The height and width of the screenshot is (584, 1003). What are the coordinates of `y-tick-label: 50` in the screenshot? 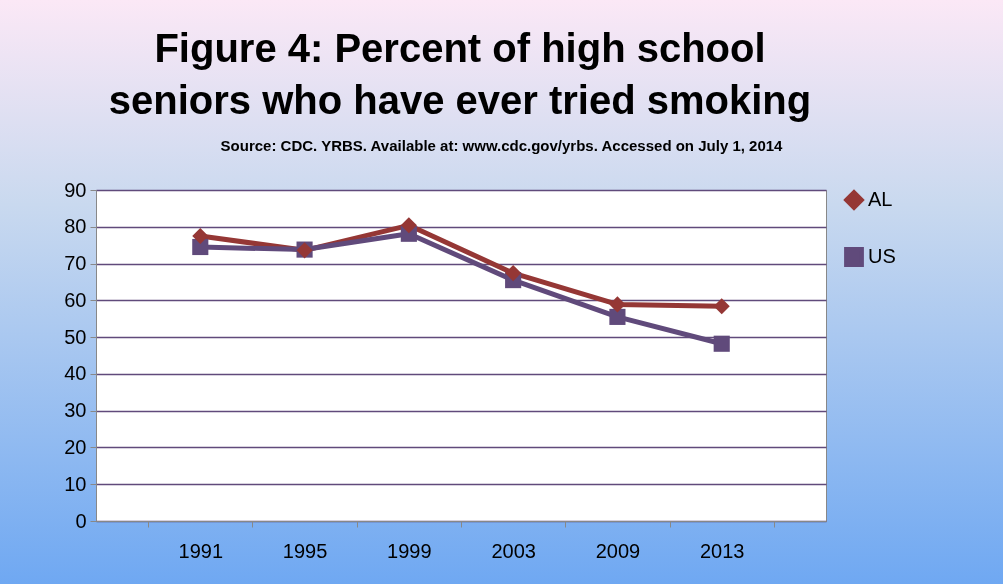 It's located at (75, 336).